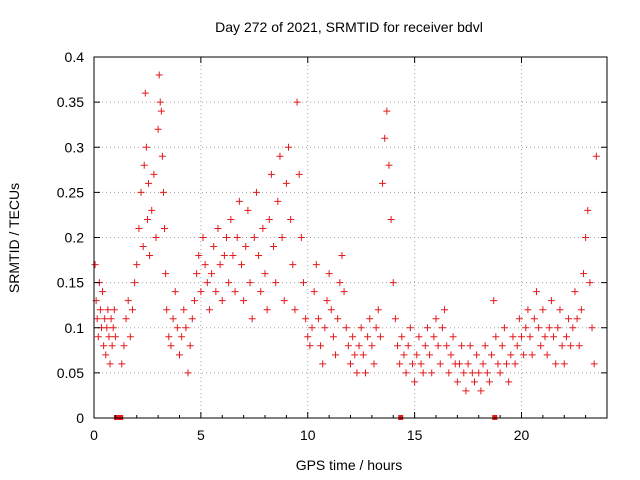  What do you see at coordinates (75, 238) in the screenshot?
I see `y-tick-label: 0.2` at bounding box center [75, 238].